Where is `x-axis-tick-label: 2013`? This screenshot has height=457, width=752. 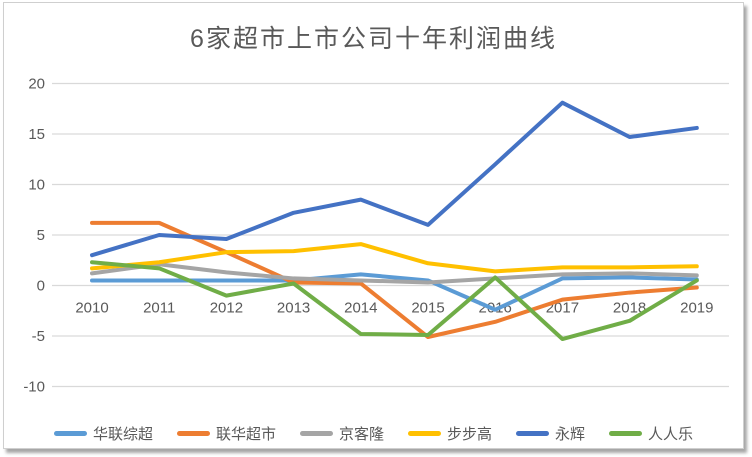
x-axis-tick-label: 2013 is located at coordinates (293, 308).